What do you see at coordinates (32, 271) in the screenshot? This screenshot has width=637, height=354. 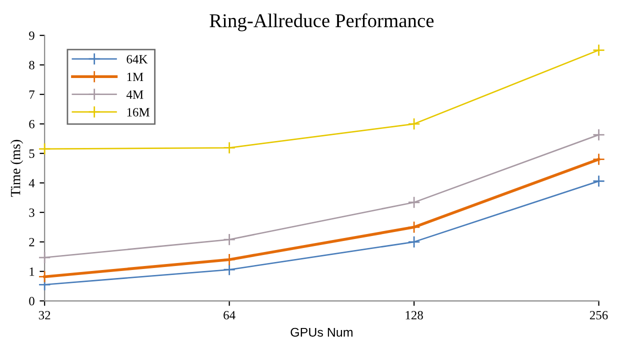 I see `y-tick-label: 1` at bounding box center [32, 271].